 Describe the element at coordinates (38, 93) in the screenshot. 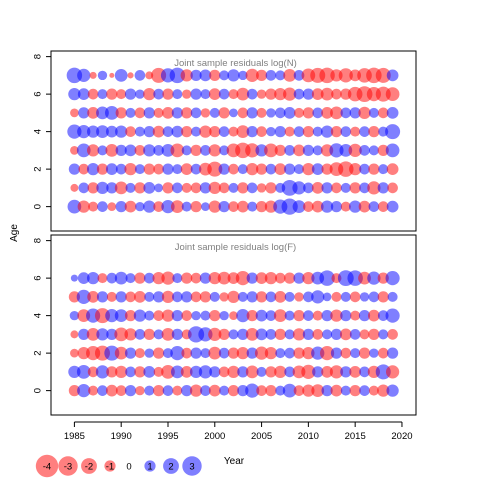

I see `log-n-y-tick-label: 6` at that location.